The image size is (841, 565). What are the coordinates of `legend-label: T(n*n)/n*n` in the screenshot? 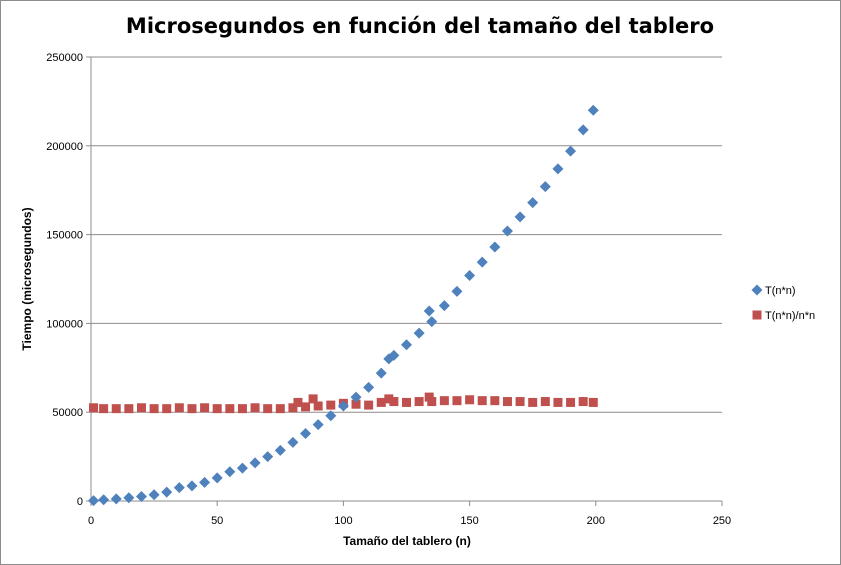 It's located at (790, 316).